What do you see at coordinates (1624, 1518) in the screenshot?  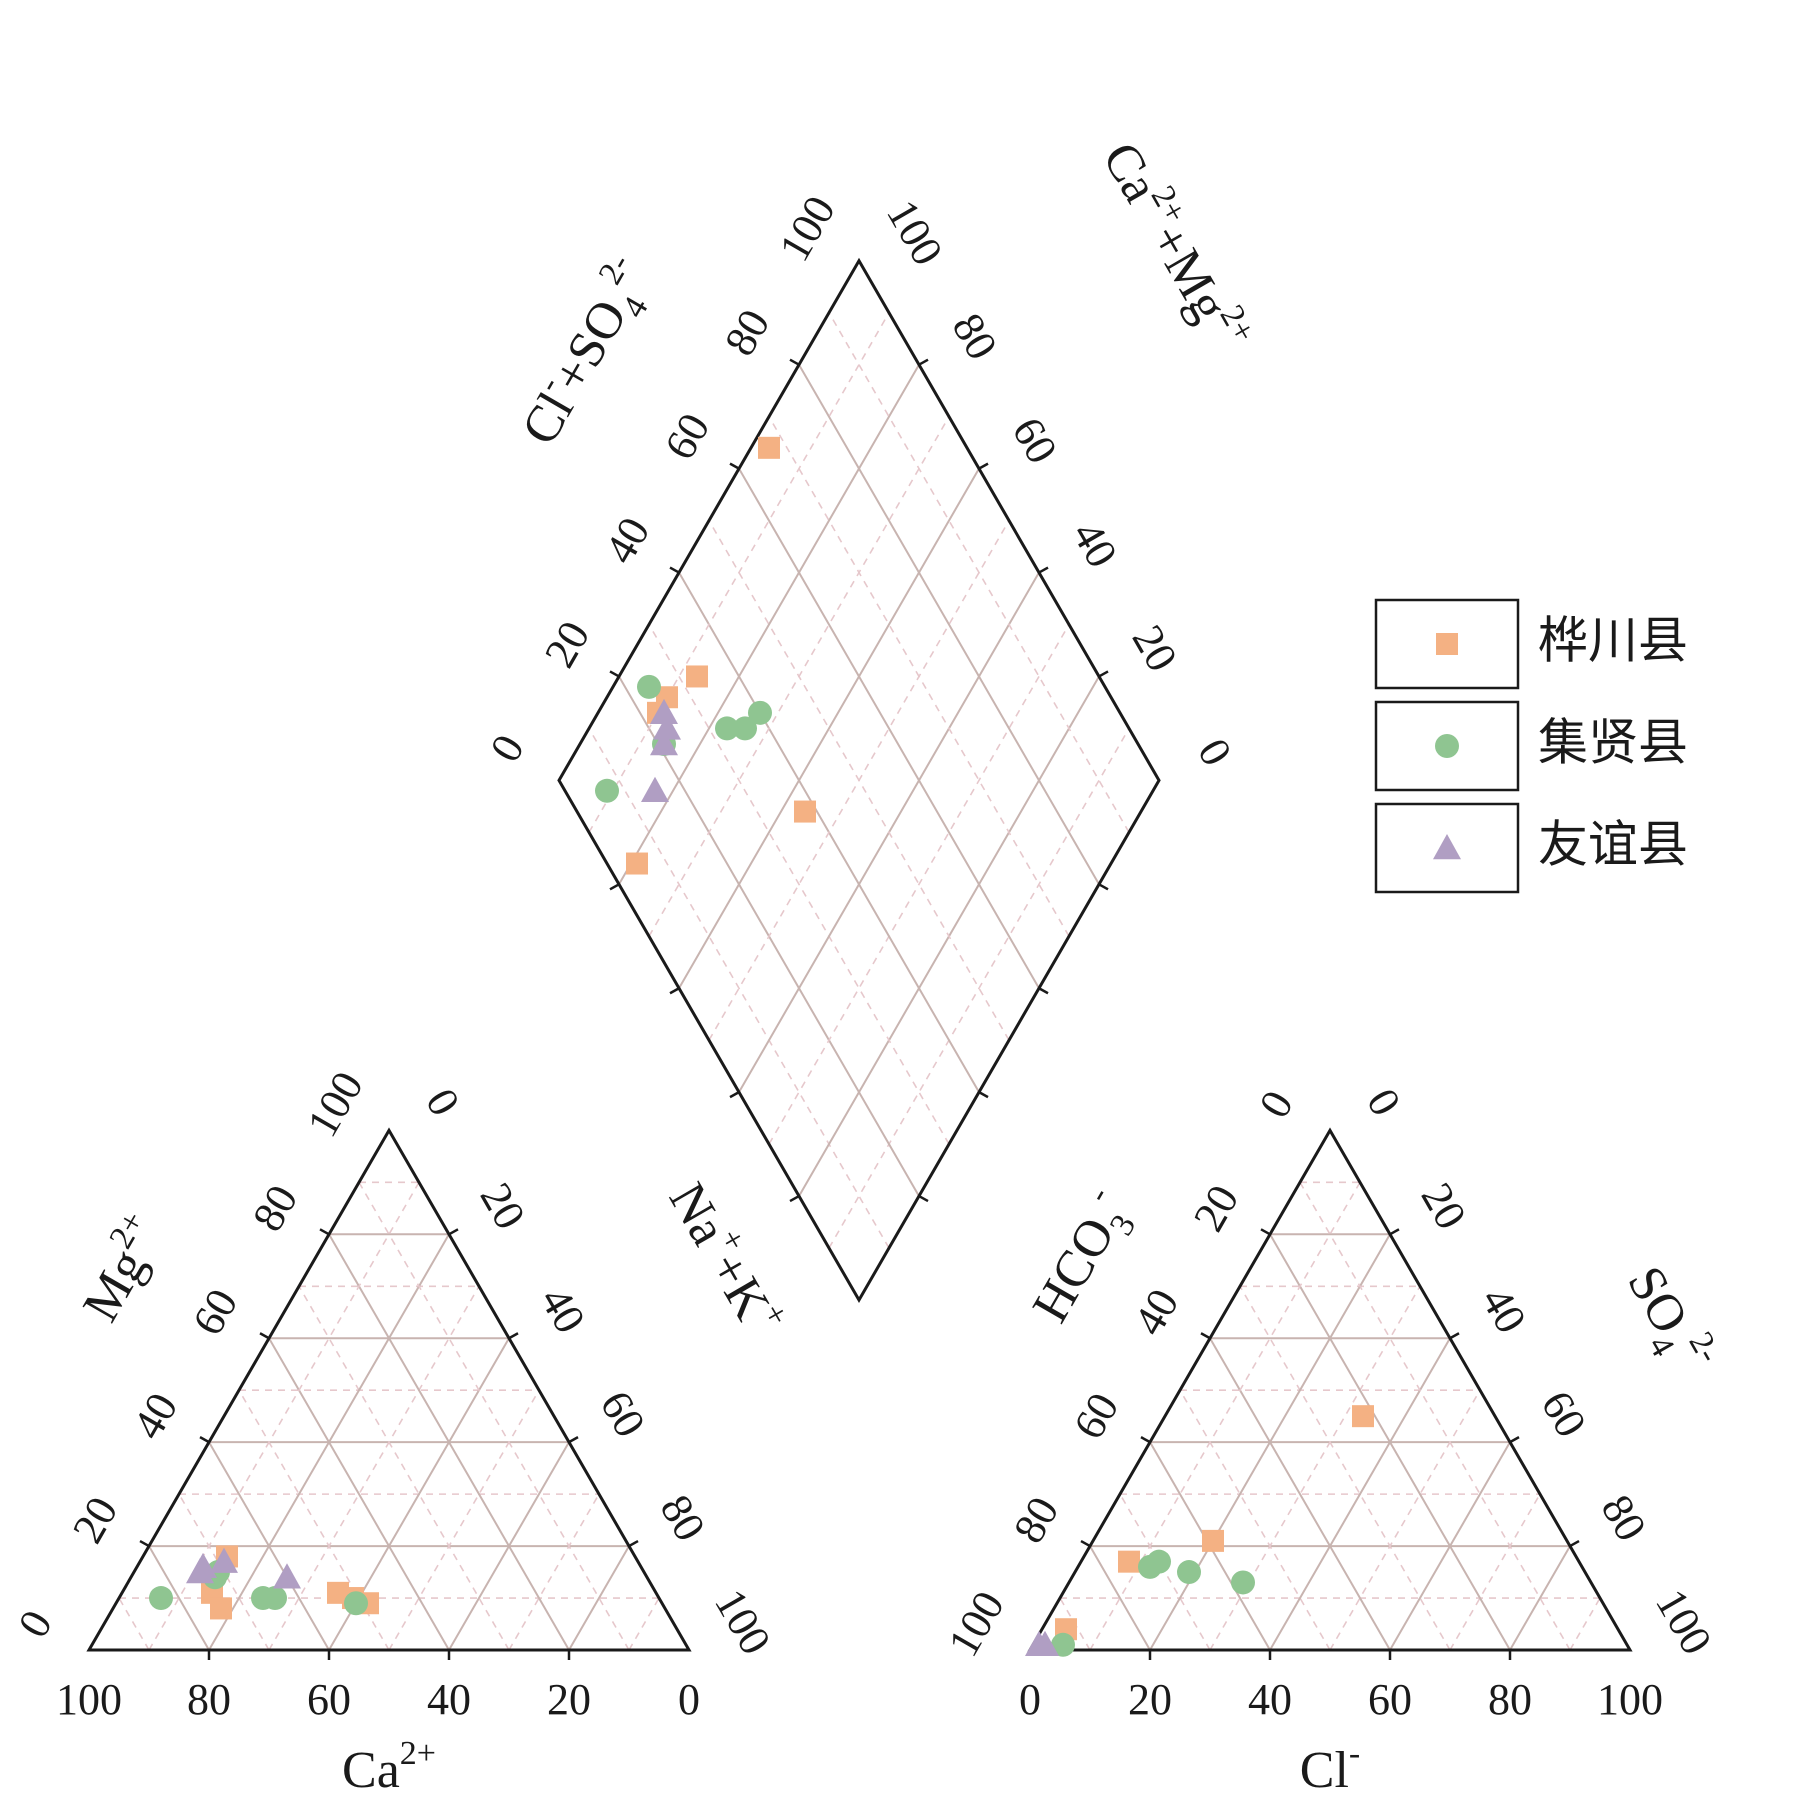 I see `anion-right-tick-label: 80` at bounding box center [1624, 1518].